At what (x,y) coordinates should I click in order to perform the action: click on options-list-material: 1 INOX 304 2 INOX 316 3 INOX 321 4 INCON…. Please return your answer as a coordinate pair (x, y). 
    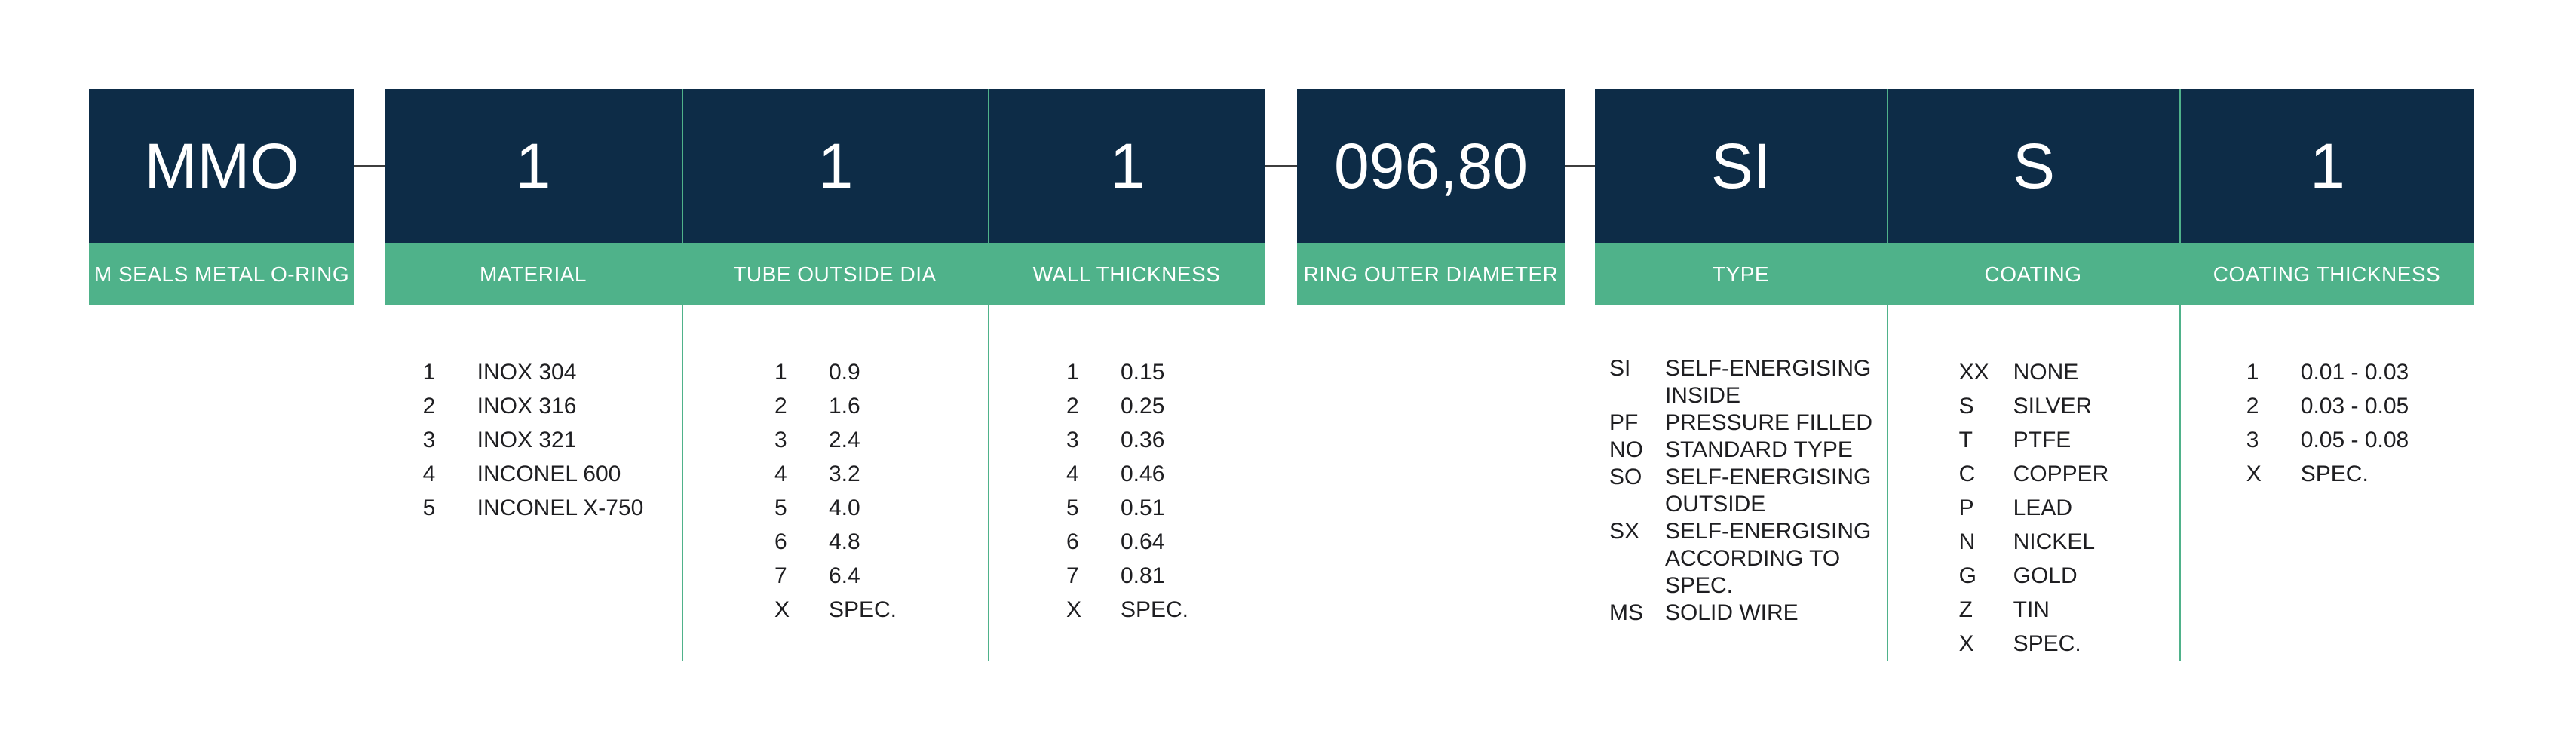
    Looking at the image, I should click on (533, 440).